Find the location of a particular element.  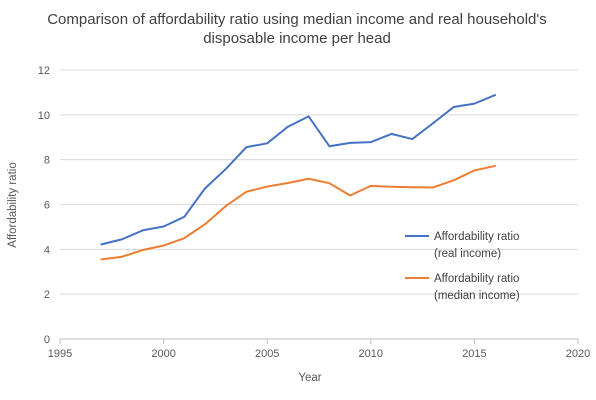

axes is located at coordinates (319, 341).